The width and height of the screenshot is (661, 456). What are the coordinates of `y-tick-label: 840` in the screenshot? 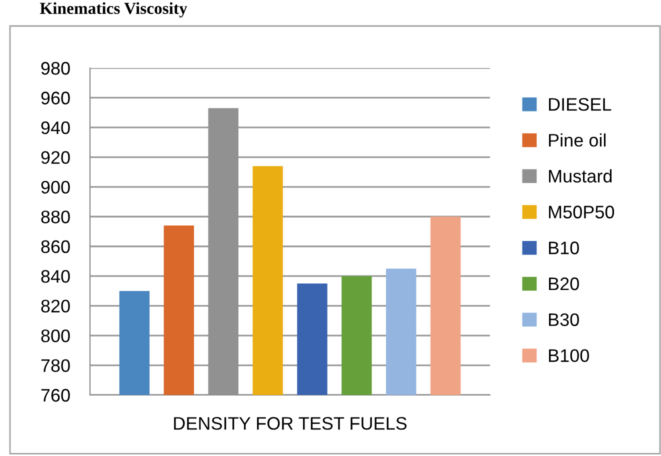 It's located at (55, 276).